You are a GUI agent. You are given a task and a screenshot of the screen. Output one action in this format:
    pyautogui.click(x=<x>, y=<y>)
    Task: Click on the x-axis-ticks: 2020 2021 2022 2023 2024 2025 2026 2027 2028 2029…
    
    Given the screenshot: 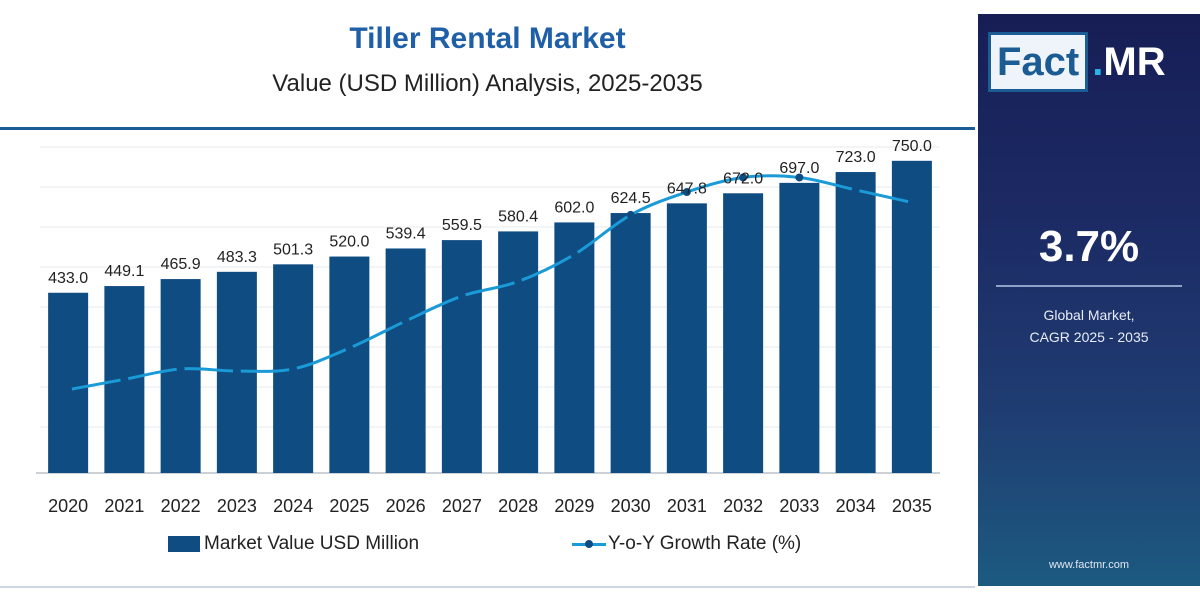 What is the action you would take?
    pyautogui.click(x=490, y=506)
    